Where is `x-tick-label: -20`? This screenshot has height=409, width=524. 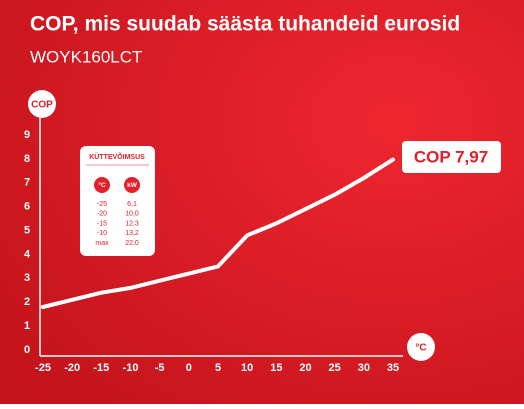
x-tick-label: -20 is located at coordinates (72, 368).